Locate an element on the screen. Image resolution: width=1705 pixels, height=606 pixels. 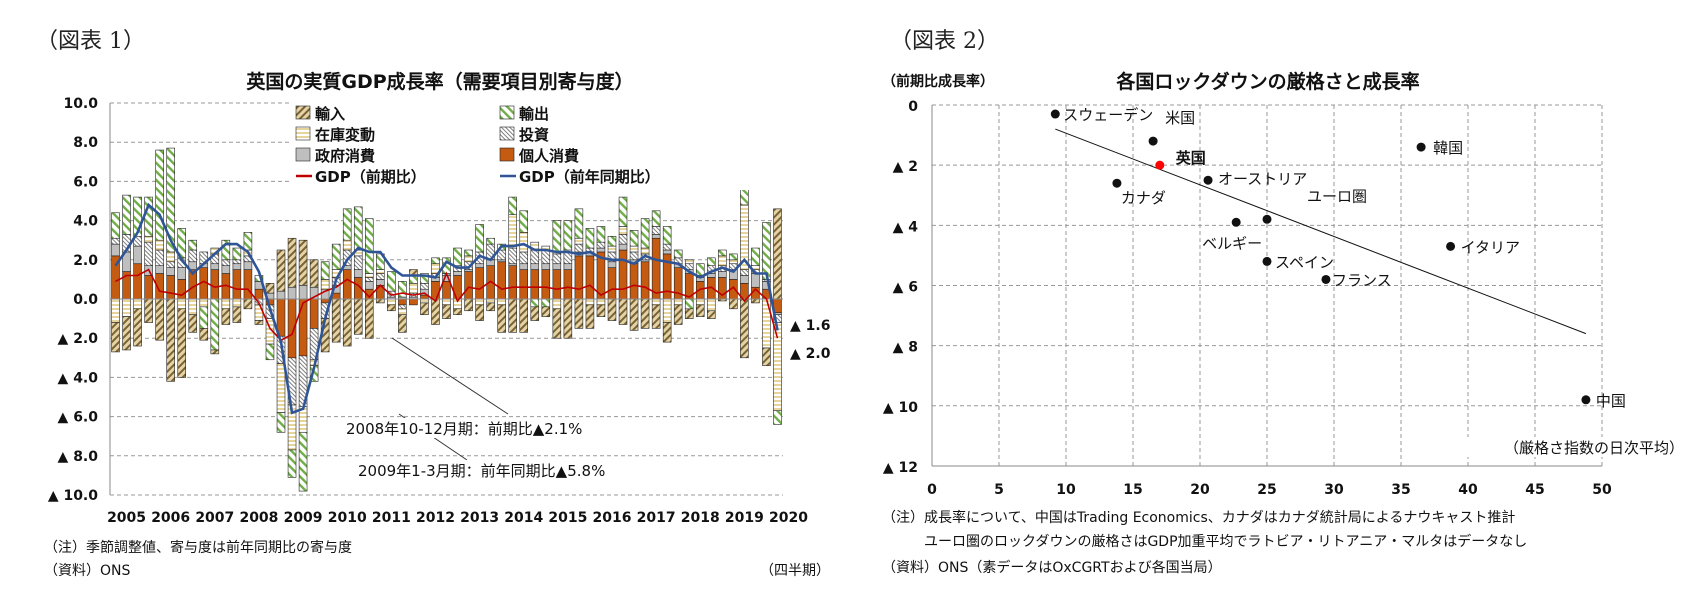
figure1-label: （図表 1） is located at coordinates (90, 41).